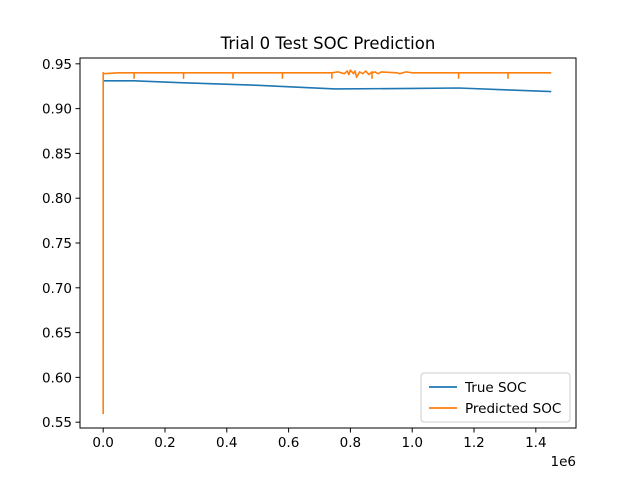 This screenshot has height=480, width=640. I want to click on y-tick-label: 0.60, so click(57, 378).